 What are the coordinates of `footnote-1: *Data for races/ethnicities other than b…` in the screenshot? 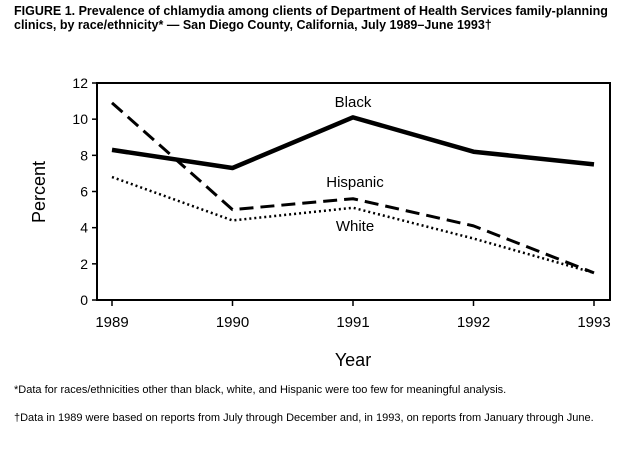 It's located at (260, 390).